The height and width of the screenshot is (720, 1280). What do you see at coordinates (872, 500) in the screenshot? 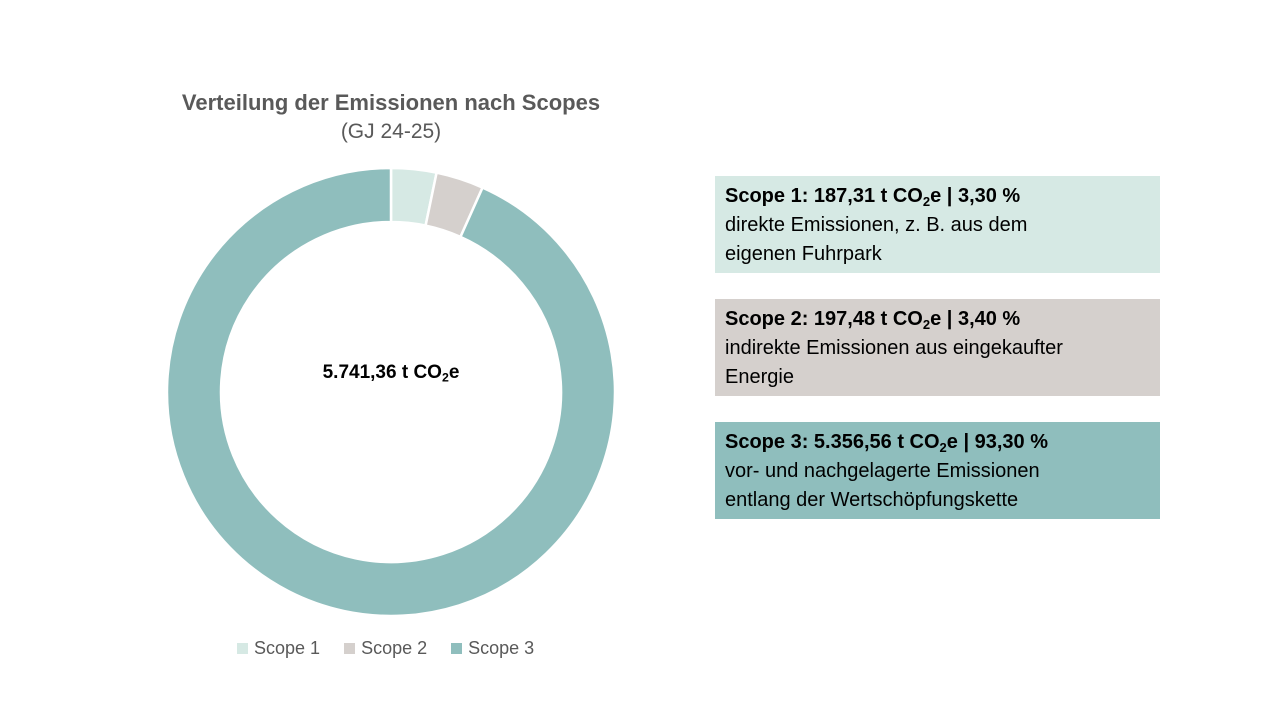
I see `scope-3-description-line-2: entlang der Wertschöpfungskette` at bounding box center [872, 500].